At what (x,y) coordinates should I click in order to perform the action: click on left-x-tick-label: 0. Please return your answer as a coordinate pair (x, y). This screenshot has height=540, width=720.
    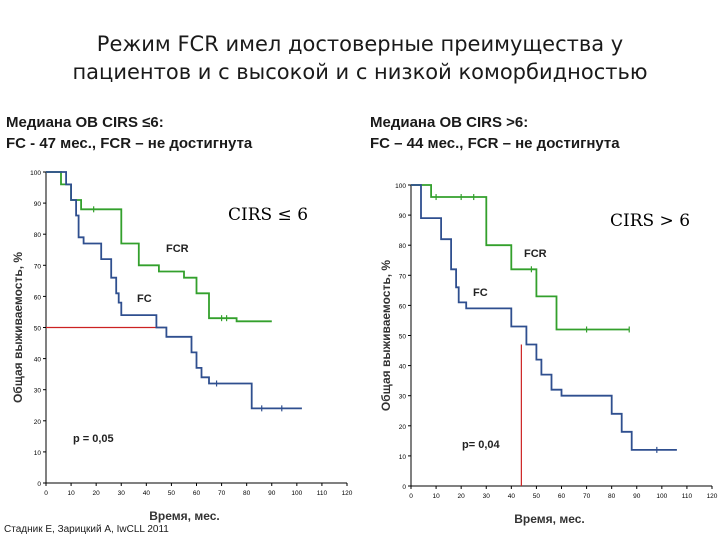
    Looking at the image, I should click on (46, 493).